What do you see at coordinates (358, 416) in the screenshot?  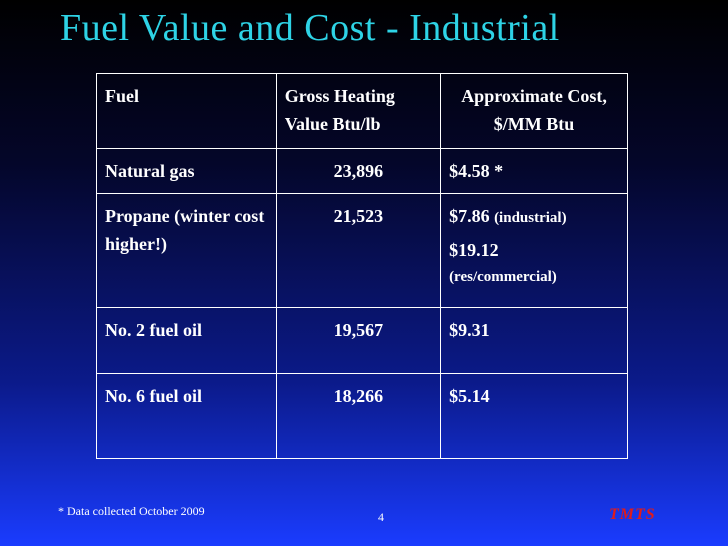 I see `cell-heating-value: 18,266` at bounding box center [358, 416].